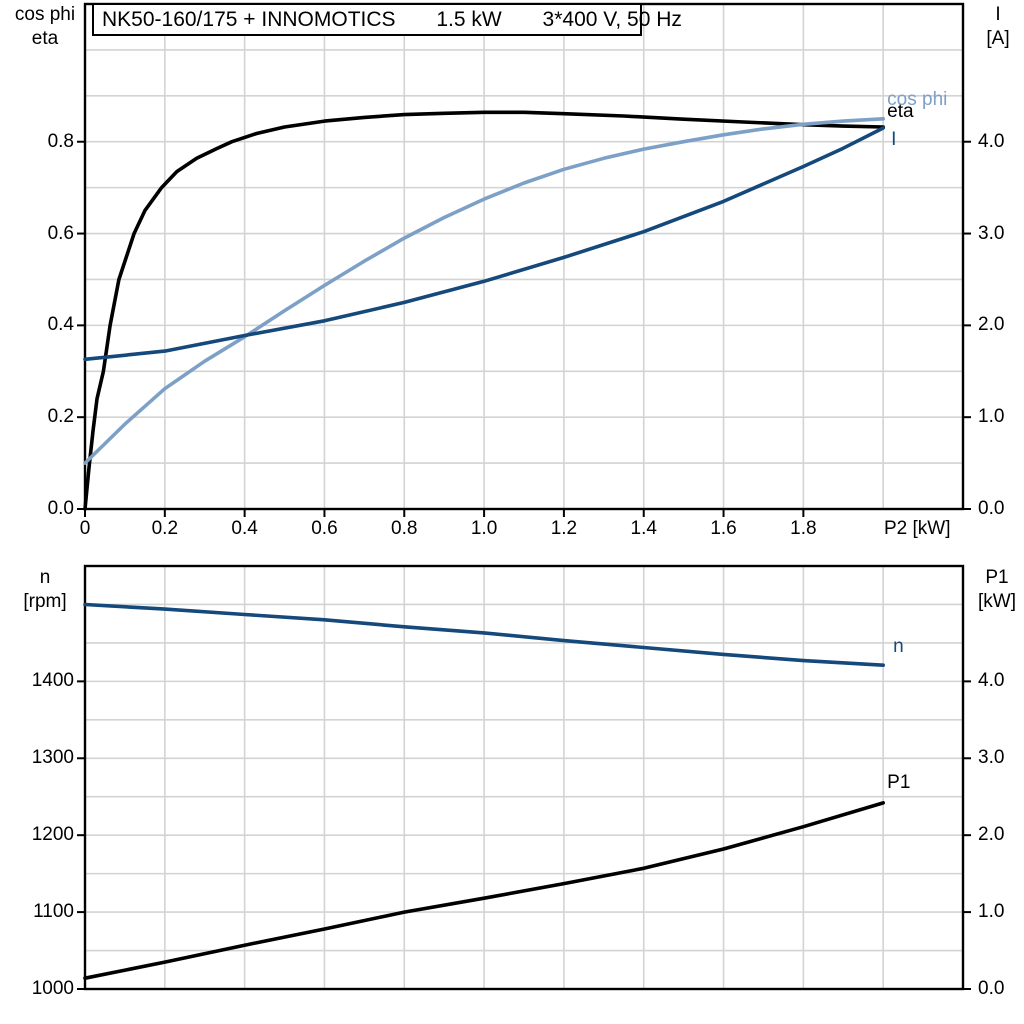  Describe the element at coordinates (45, 14) in the screenshot. I see `axis-title-line: cos phi` at that location.